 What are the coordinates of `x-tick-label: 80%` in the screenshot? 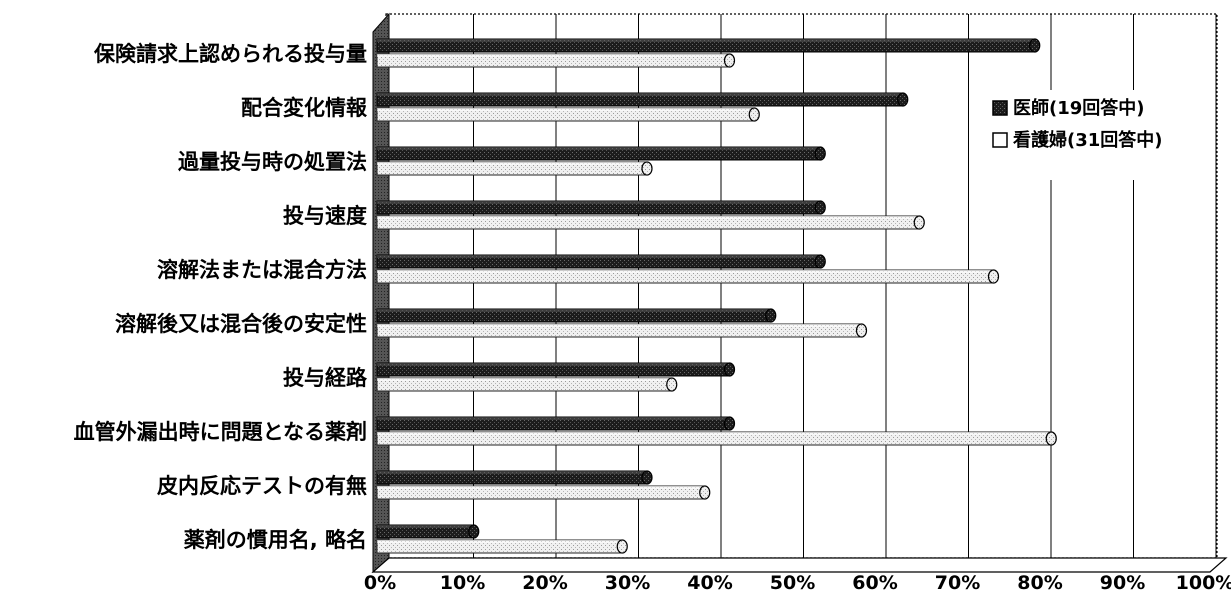 It's located at (1039, 583).